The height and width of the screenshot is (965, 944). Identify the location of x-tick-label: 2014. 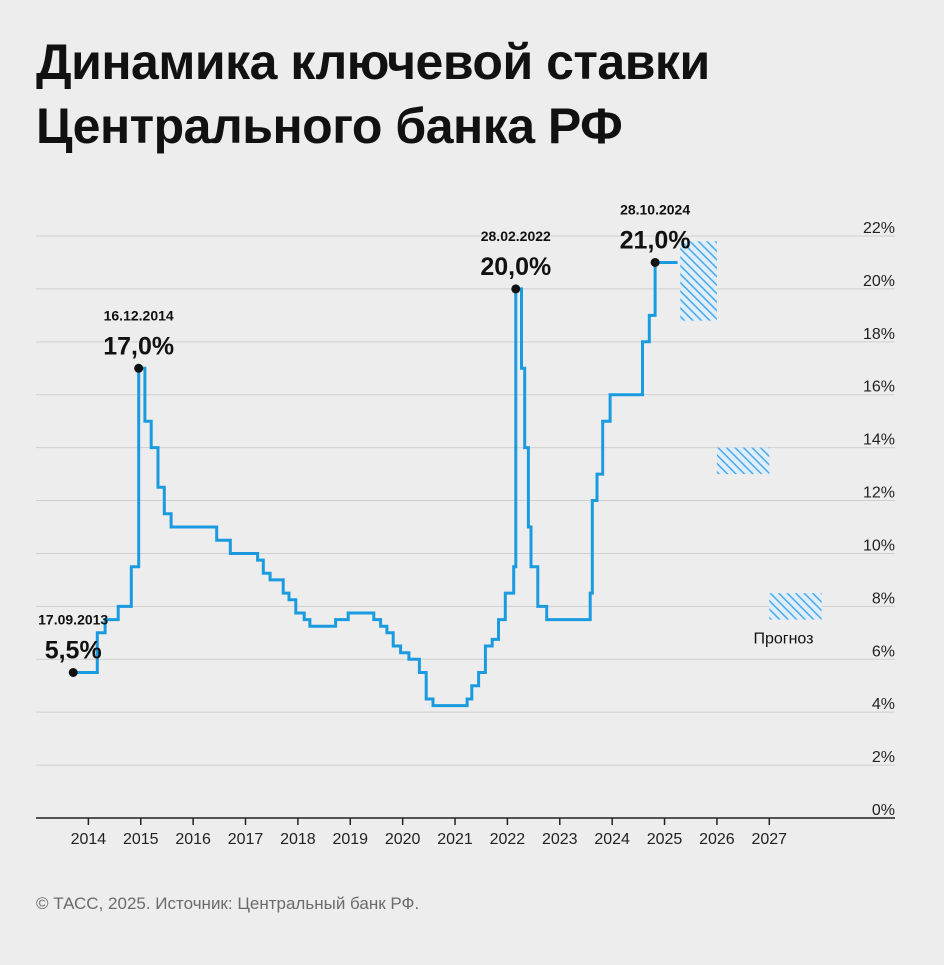
(89, 839).